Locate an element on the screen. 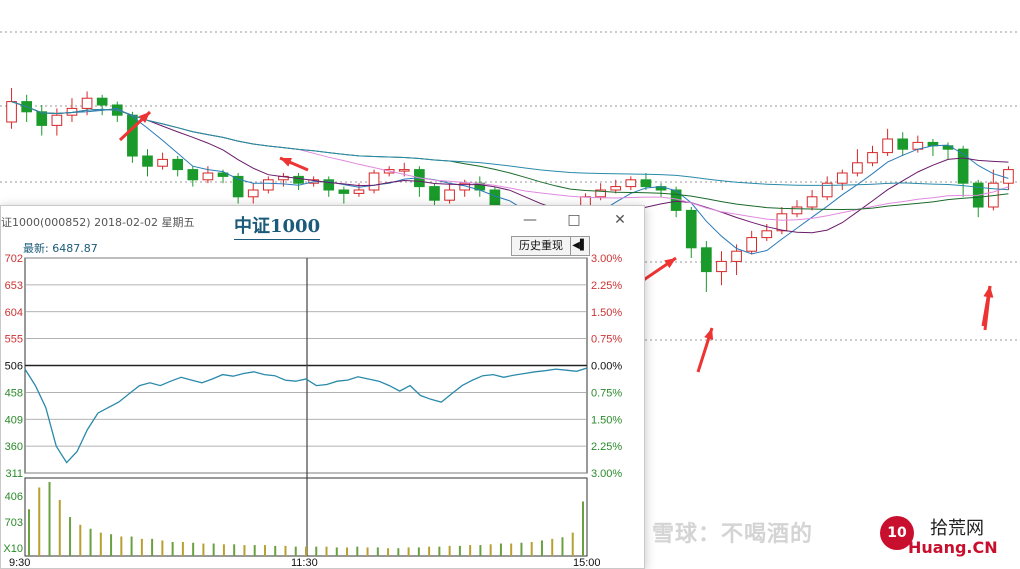 The image size is (1020, 569). volume-frame is located at coordinates (306, 517).